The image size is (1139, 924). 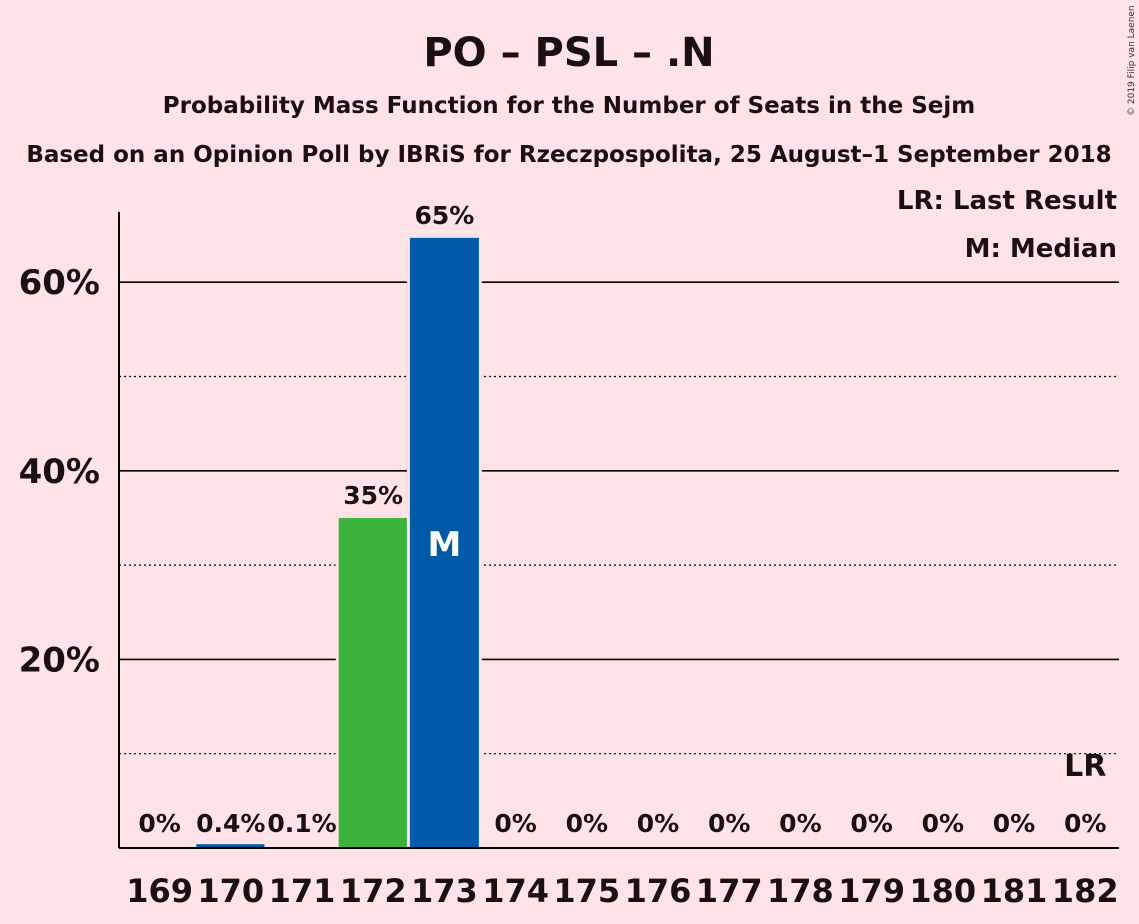 What do you see at coordinates (302, 891) in the screenshot?
I see `x-tick-171: 171` at bounding box center [302, 891].